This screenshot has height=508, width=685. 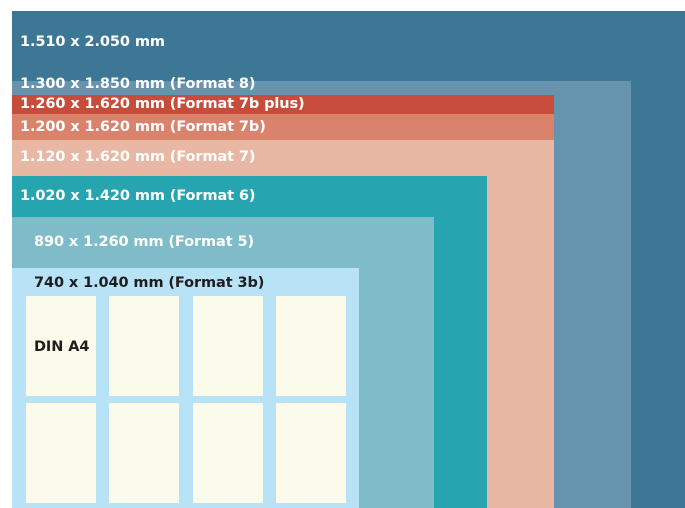 What do you see at coordinates (138, 196) in the screenshot?
I see `format-label: 1.020 x 1.420 mm (Format 6)` at bounding box center [138, 196].